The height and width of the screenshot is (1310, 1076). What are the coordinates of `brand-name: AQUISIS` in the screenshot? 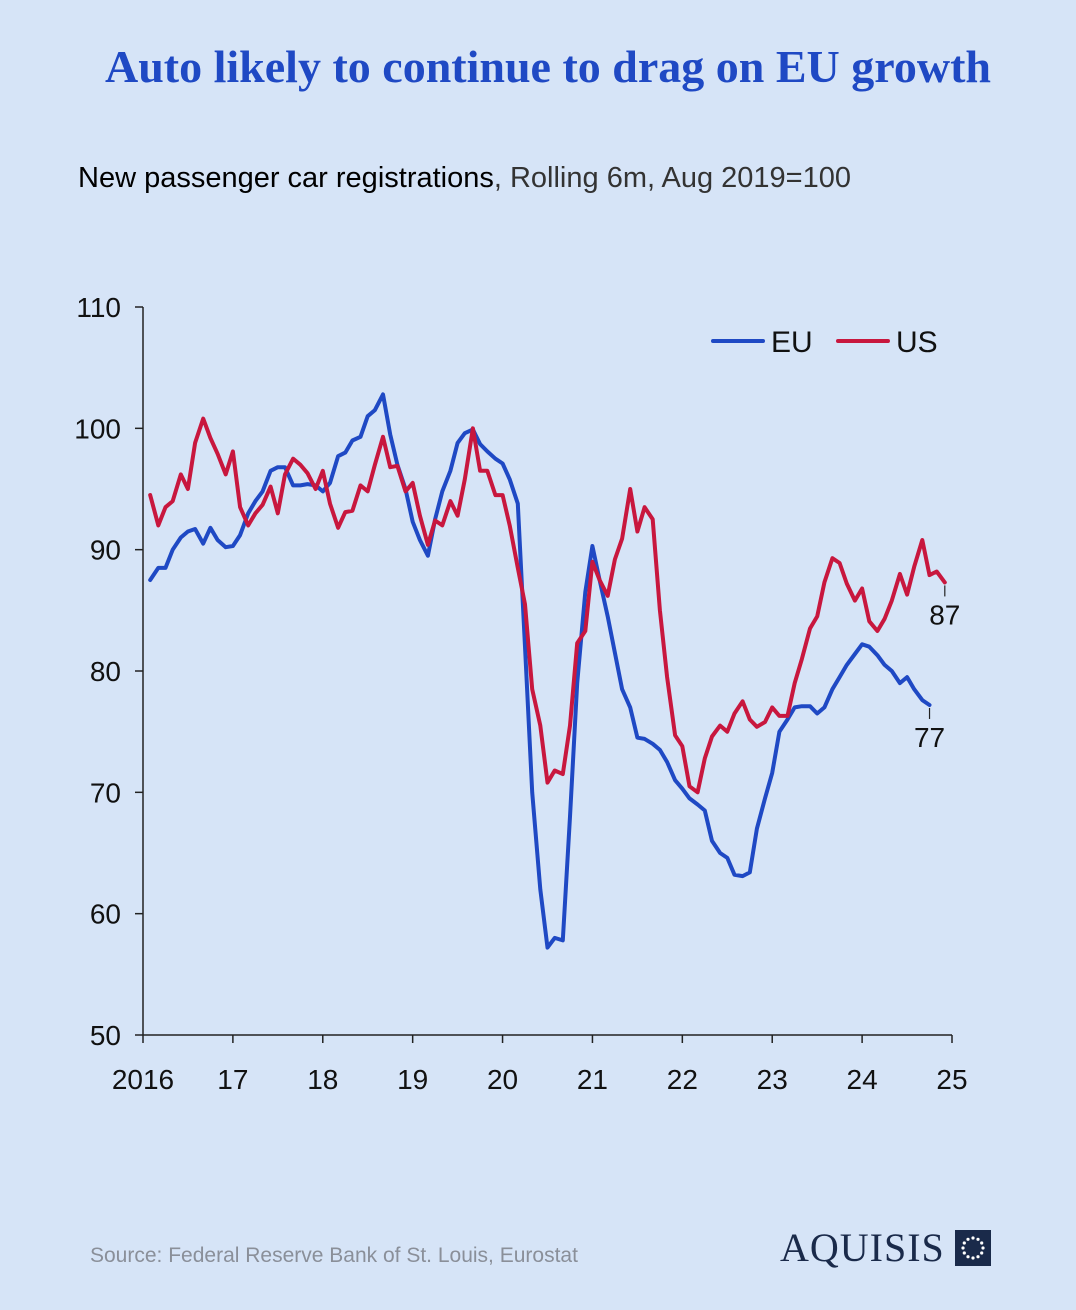 It's located at (862, 1247).